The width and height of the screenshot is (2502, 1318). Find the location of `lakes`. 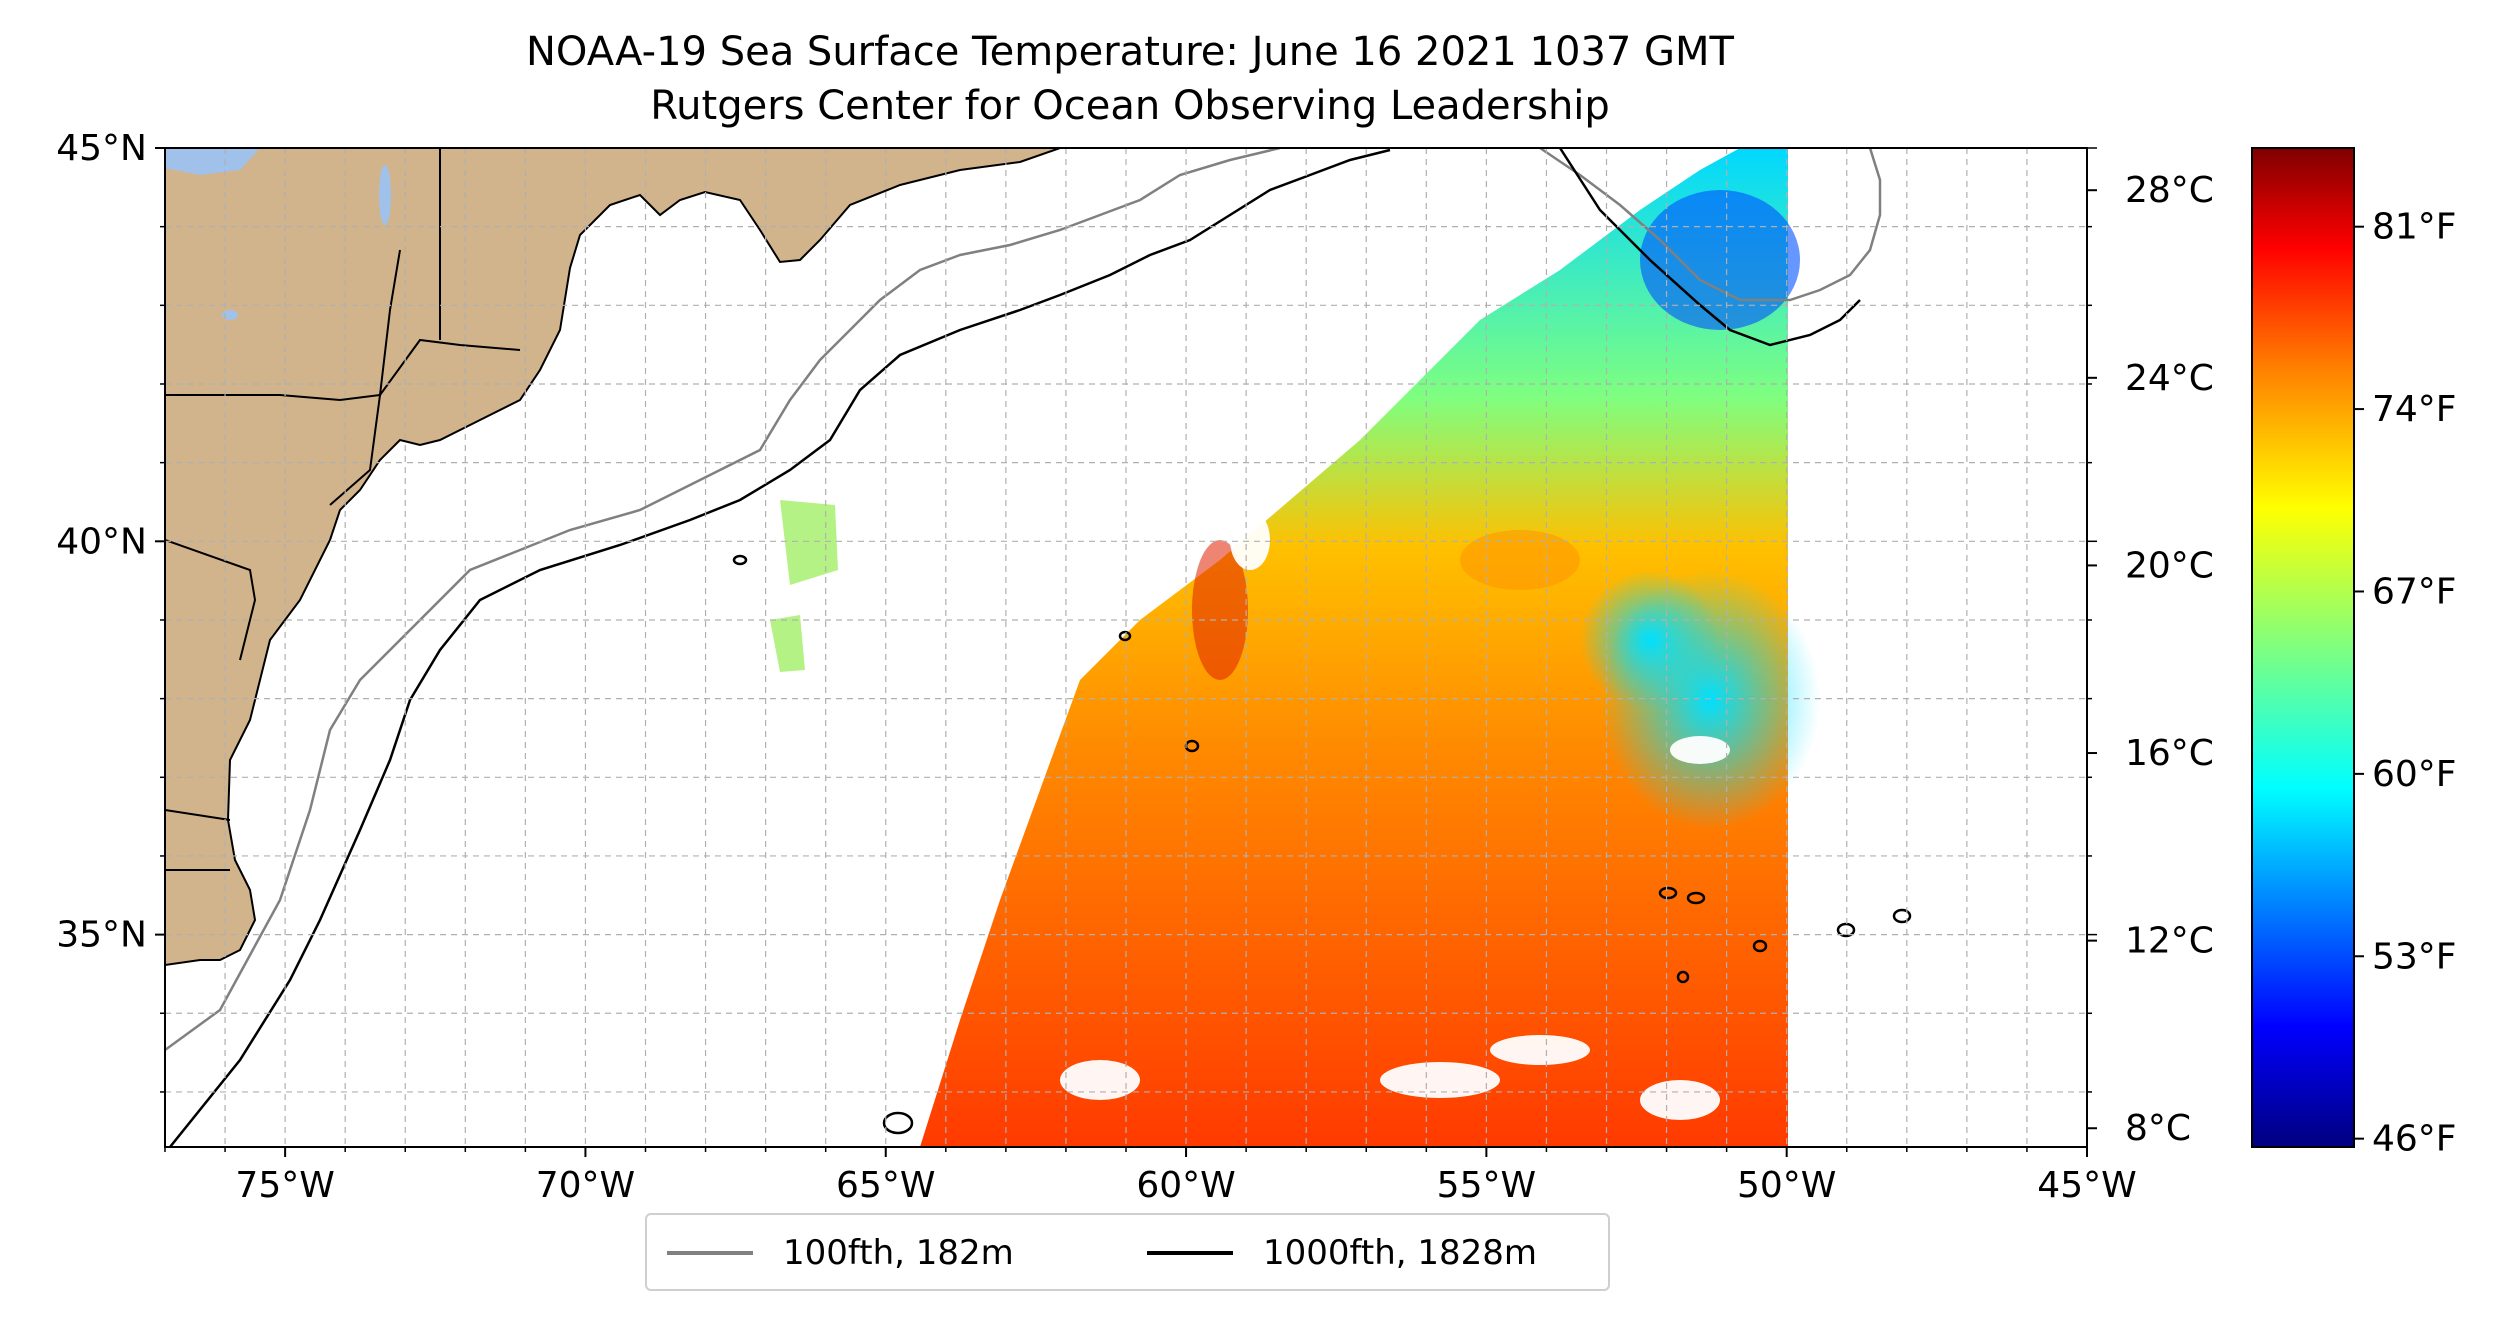

lakes is located at coordinates (278, 234).